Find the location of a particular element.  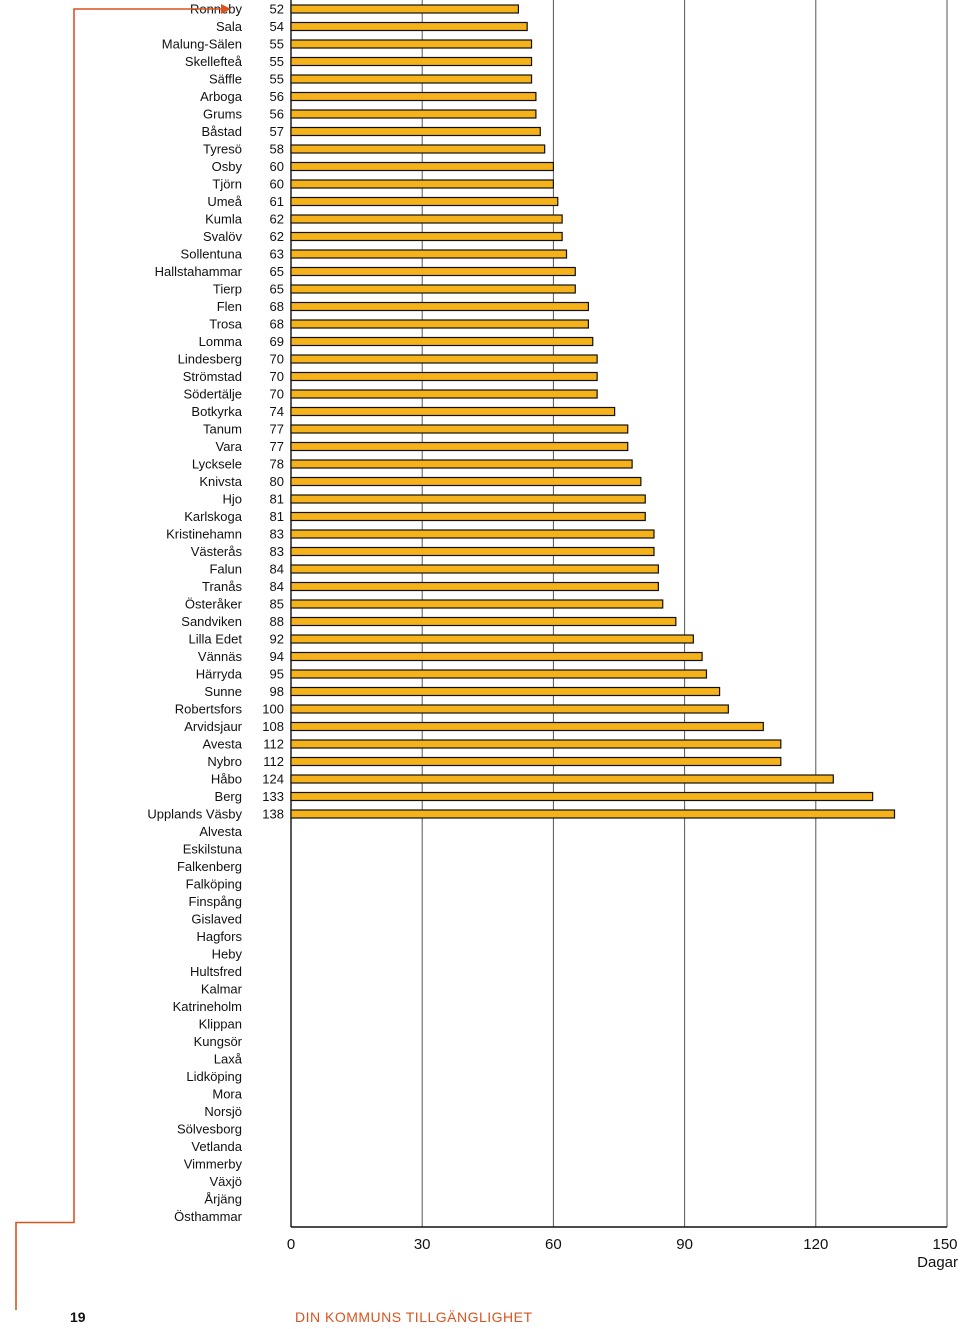

category-label: Nybro is located at coordinates (224, 761).